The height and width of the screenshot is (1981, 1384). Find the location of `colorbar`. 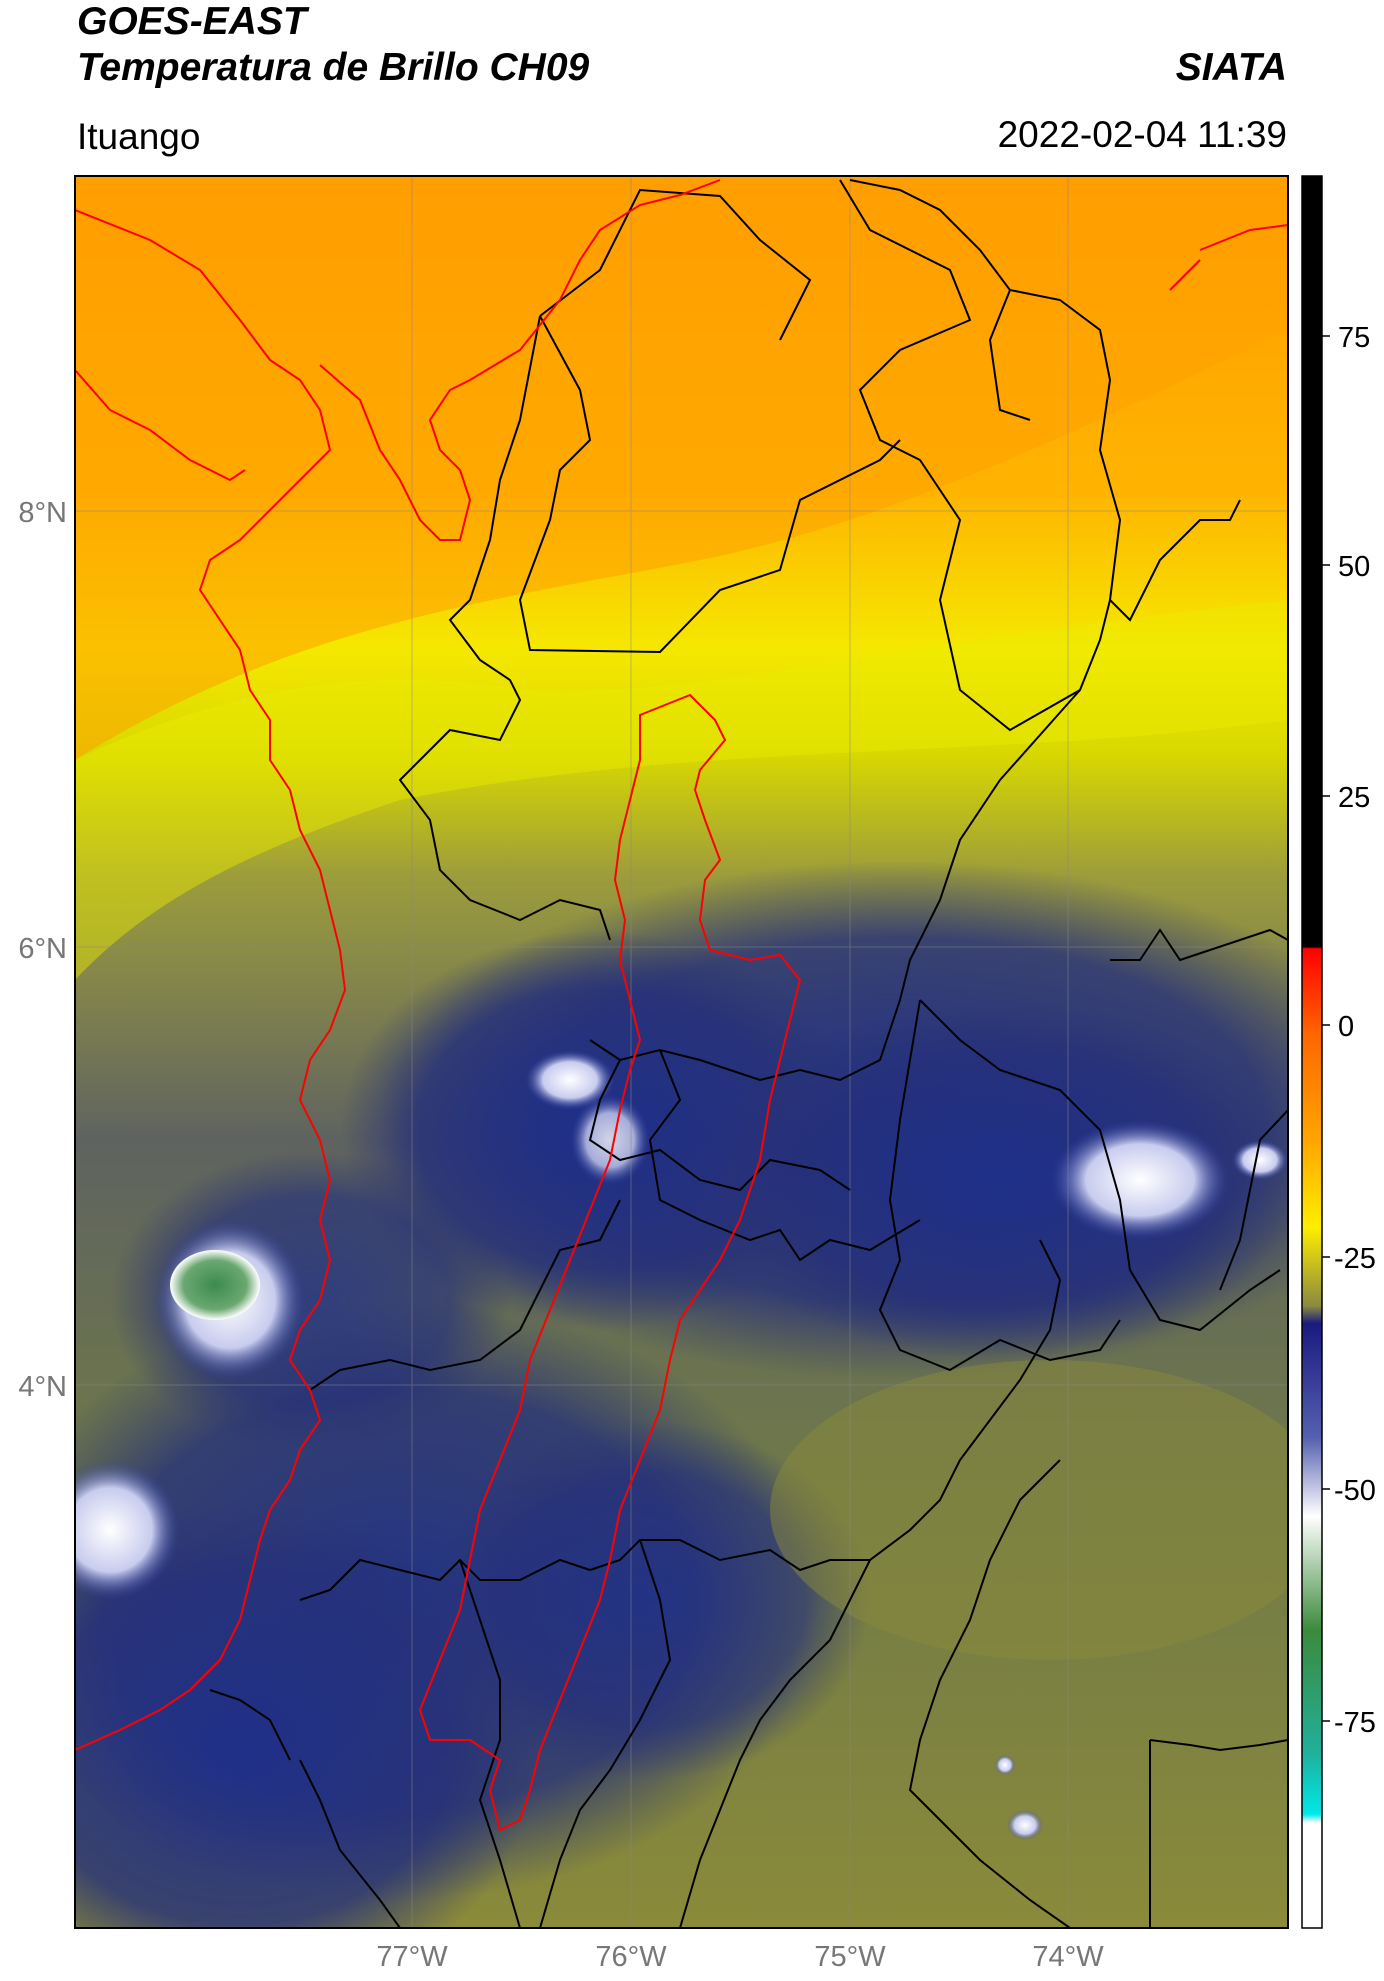

colorbar is located at coordinates (1312, 1052).